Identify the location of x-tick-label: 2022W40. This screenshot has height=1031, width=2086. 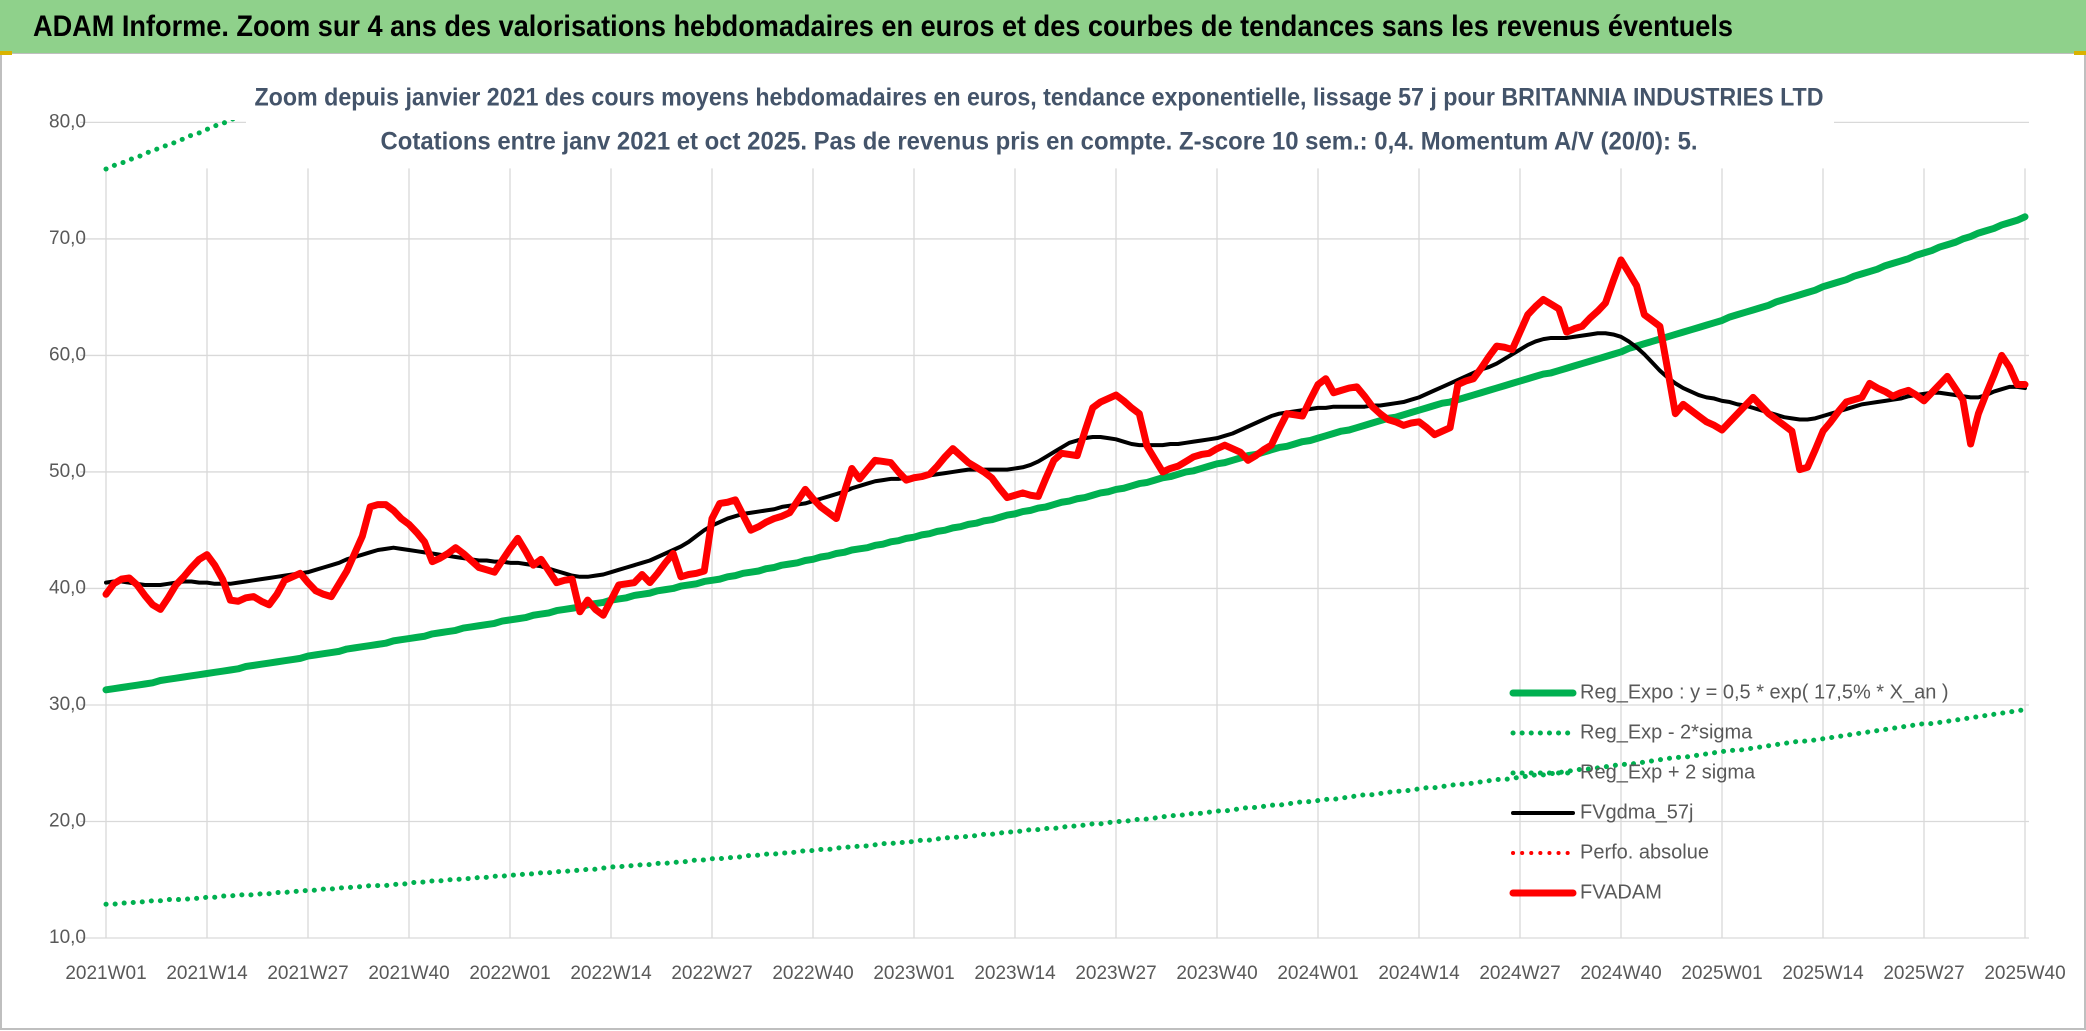
(812, 973).